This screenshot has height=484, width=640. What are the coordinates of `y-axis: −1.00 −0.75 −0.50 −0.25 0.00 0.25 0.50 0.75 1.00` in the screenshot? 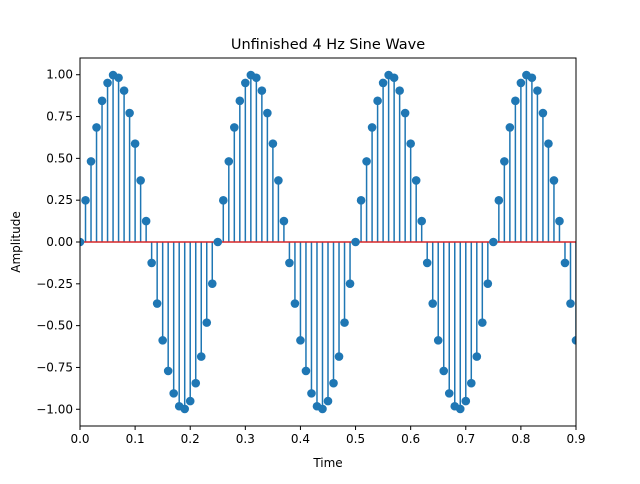 It's located at (58, 242).